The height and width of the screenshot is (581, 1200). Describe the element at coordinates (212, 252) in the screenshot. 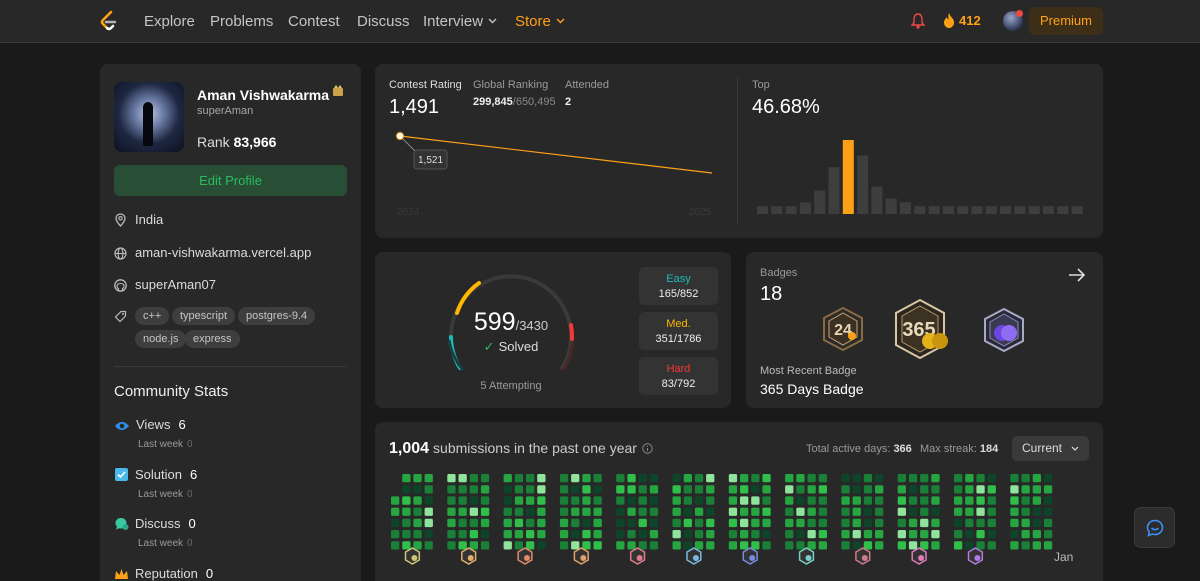

I see `website-row: aman-vishwakarma.vercel.app` at that location.